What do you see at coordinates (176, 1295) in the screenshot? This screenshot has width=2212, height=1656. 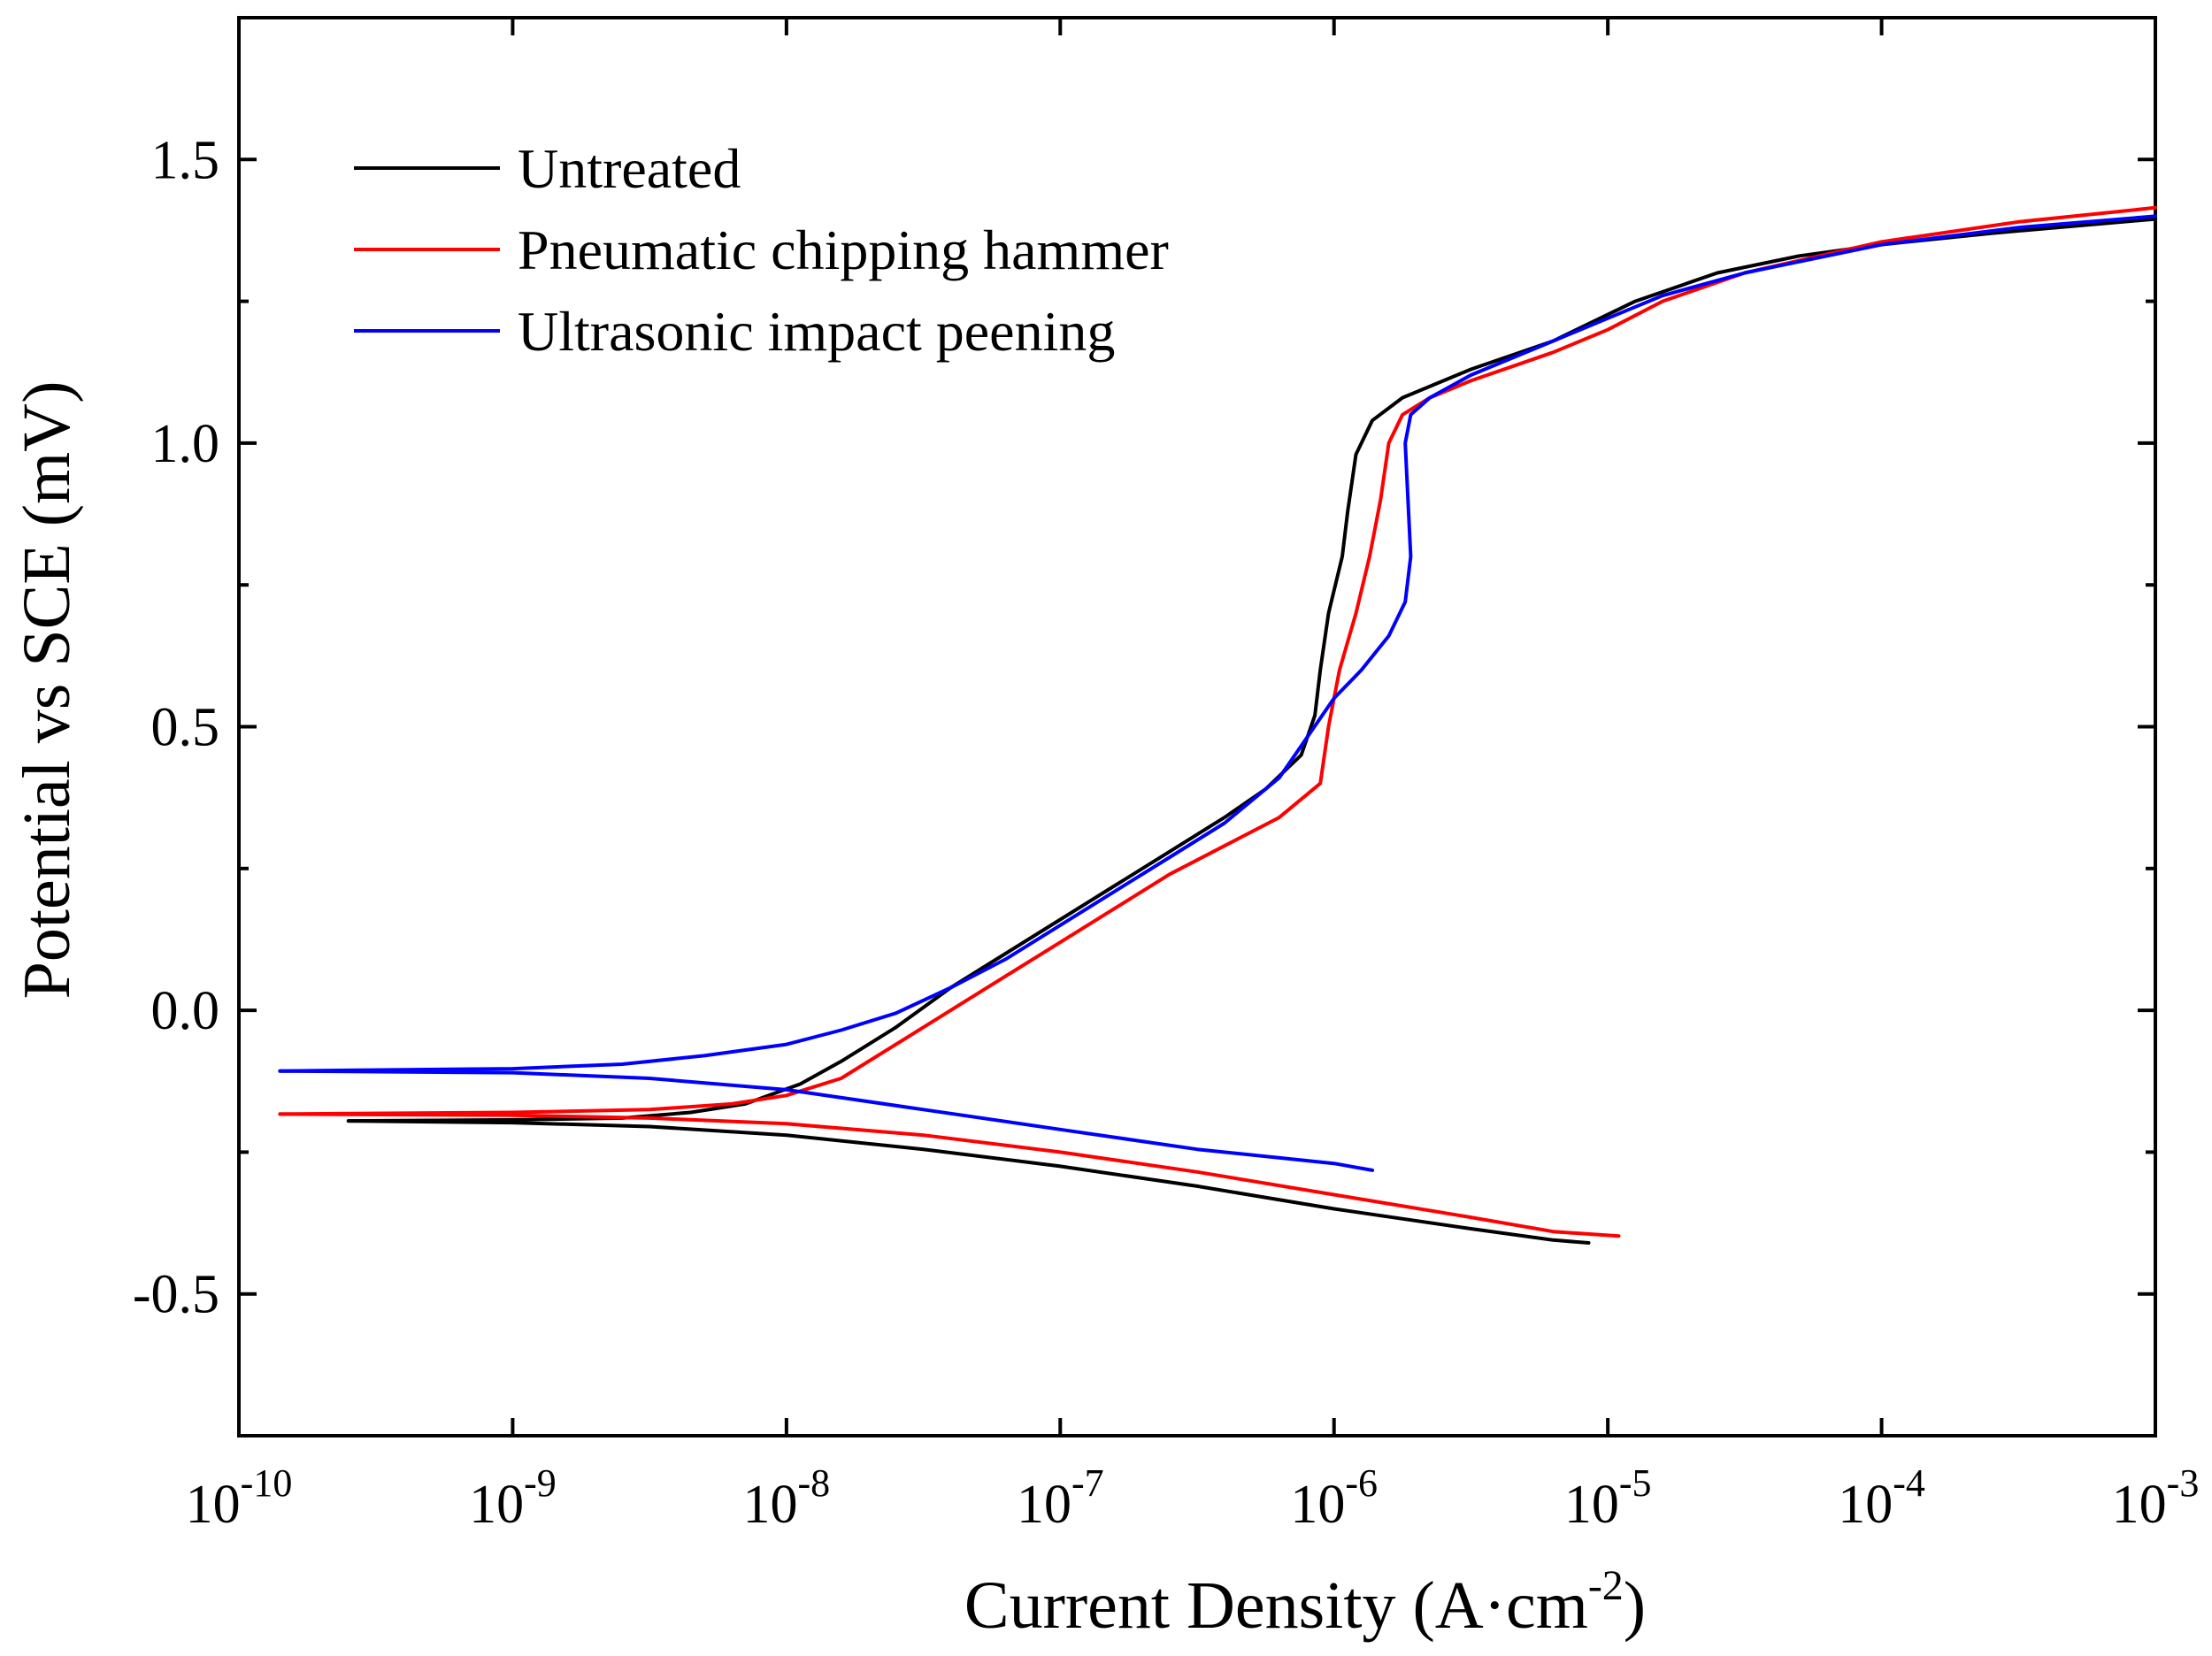 I see `y-tick-label: -0.5` at bounding box center [176, 1295].